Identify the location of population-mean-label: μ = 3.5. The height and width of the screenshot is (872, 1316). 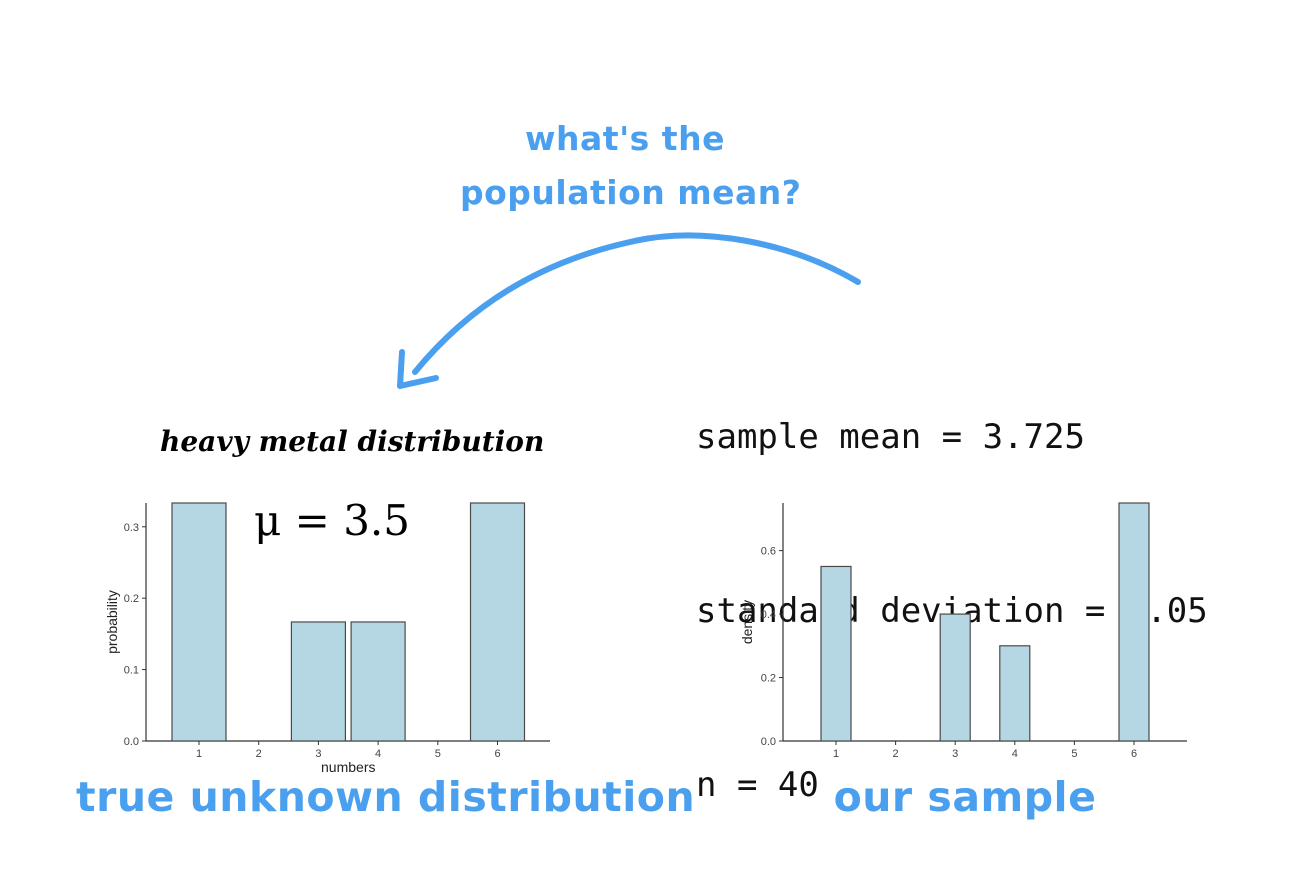
(332, 520).